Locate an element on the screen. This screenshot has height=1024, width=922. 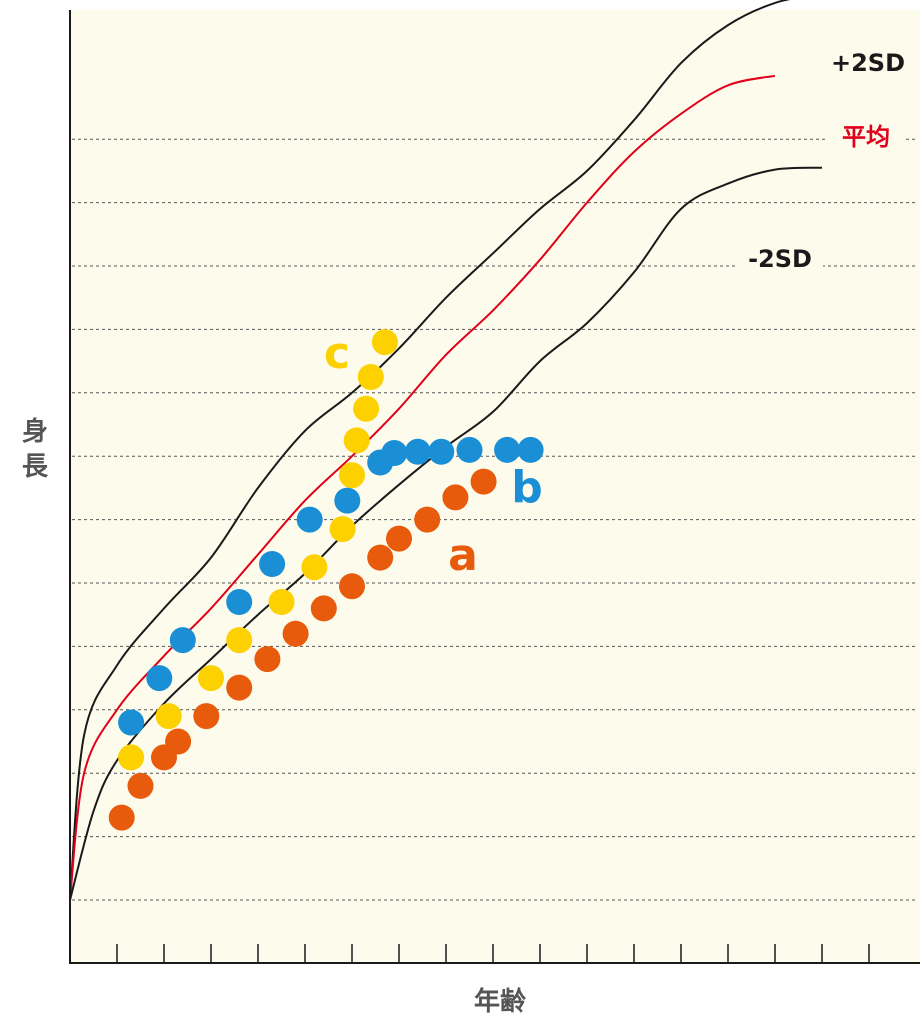
series-label-b: b is located at coordinates (527, 487).